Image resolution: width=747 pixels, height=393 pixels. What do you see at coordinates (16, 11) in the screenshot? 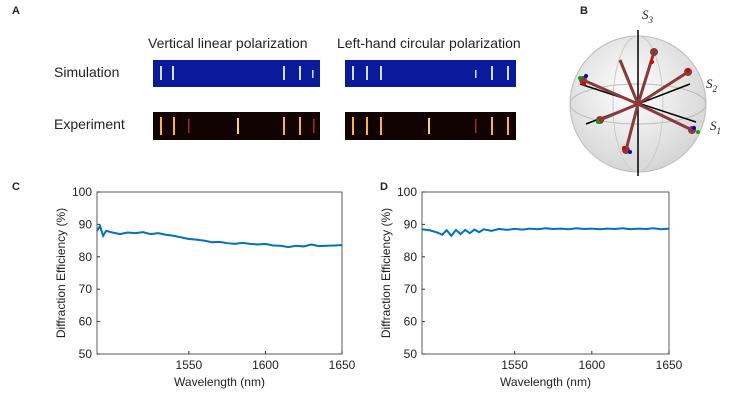
I see `panel-label: A` at bounding box center [16, 11].